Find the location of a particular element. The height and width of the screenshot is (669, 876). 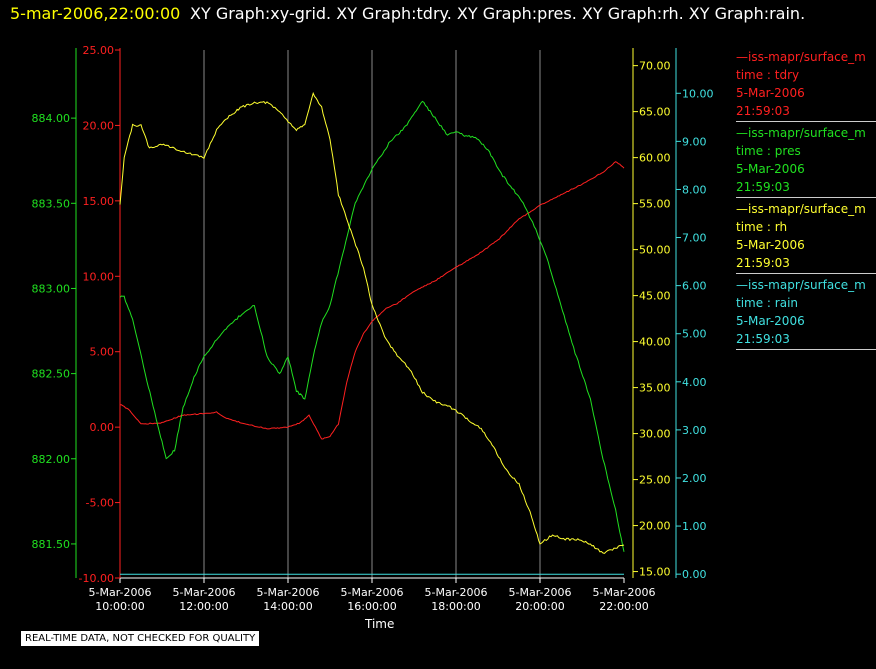

rh-tick-label: 15.00 is located at coordinates (655, 572).